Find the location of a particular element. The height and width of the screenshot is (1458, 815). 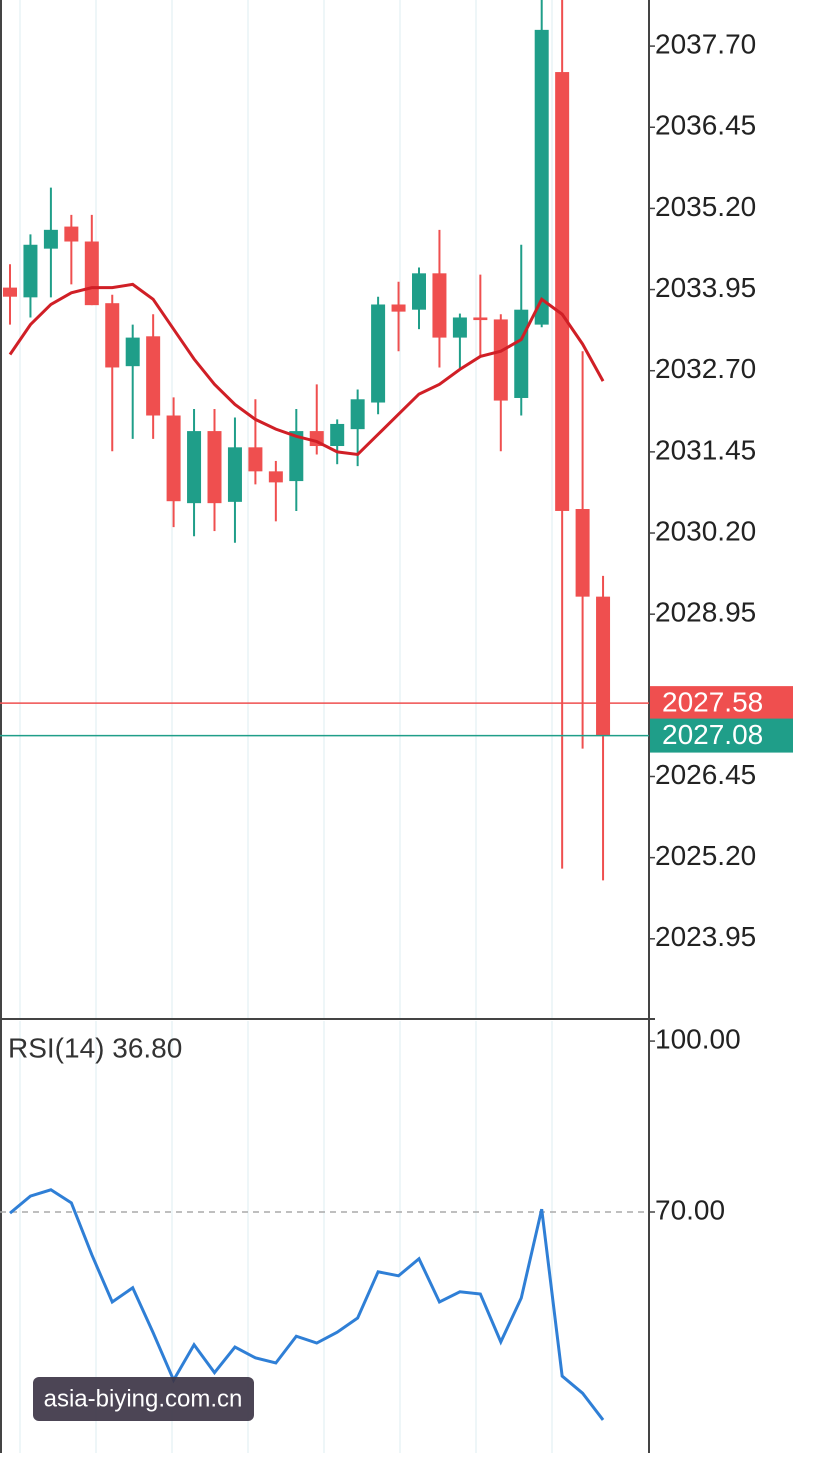

watermark-box is located at coordinates (143, 1399).